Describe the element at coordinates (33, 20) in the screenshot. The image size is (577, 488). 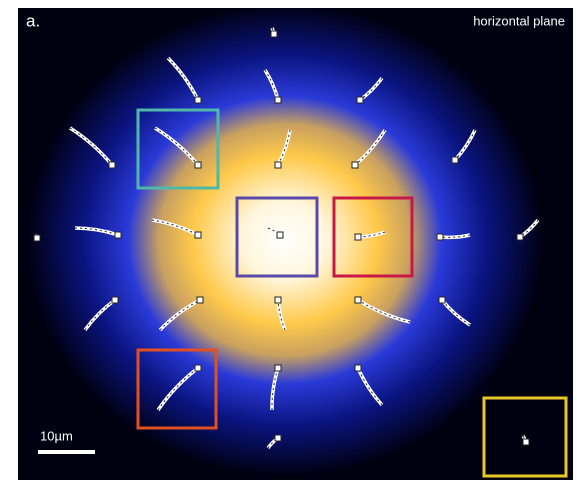
I see `panel-label: a.` at that location.